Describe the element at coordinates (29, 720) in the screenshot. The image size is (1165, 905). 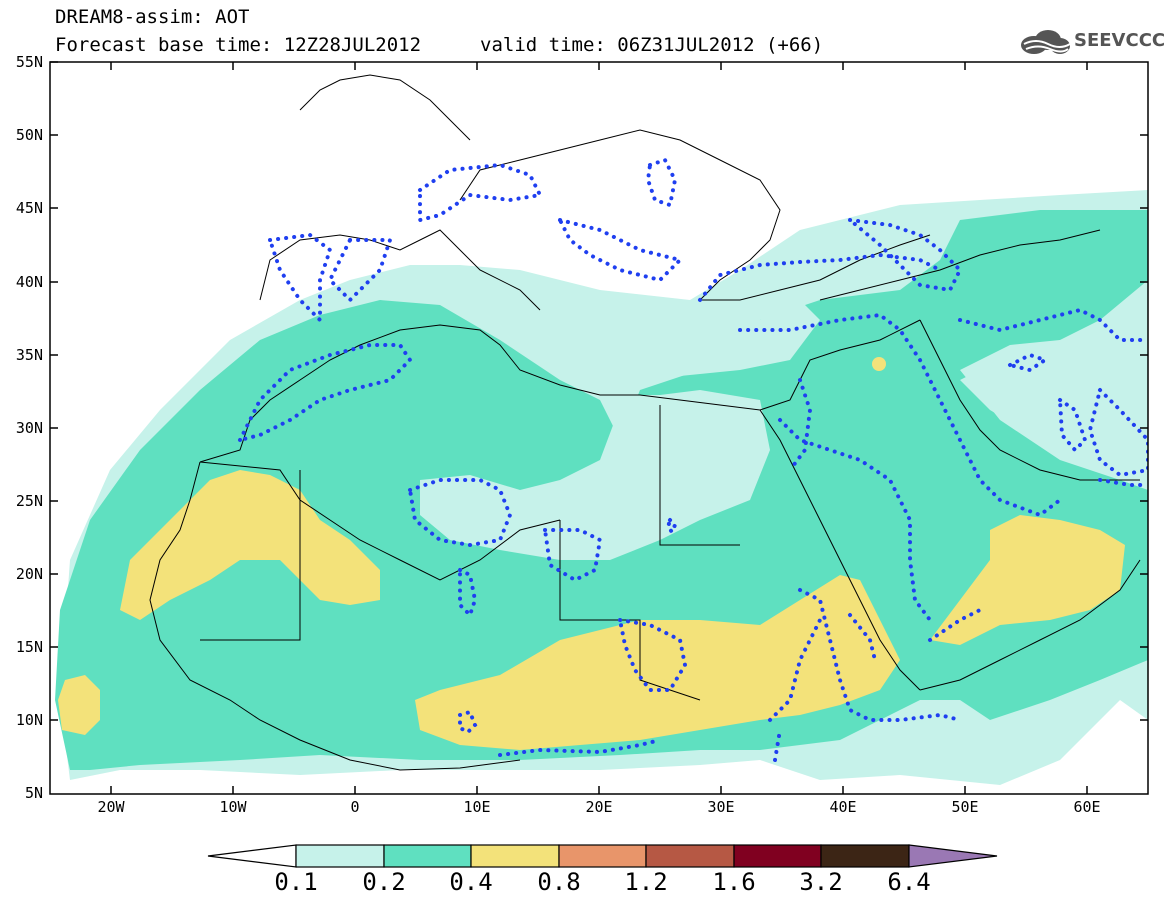
I see `lat-label-10n: 10N` at that location.